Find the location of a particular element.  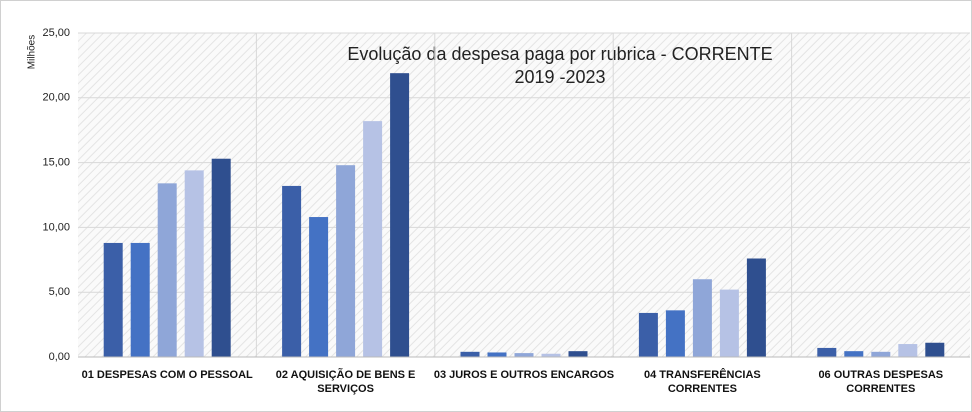

x-tick-label: 01 DESPESAS COM O PESSOAL is located at coordinates (167, 375).